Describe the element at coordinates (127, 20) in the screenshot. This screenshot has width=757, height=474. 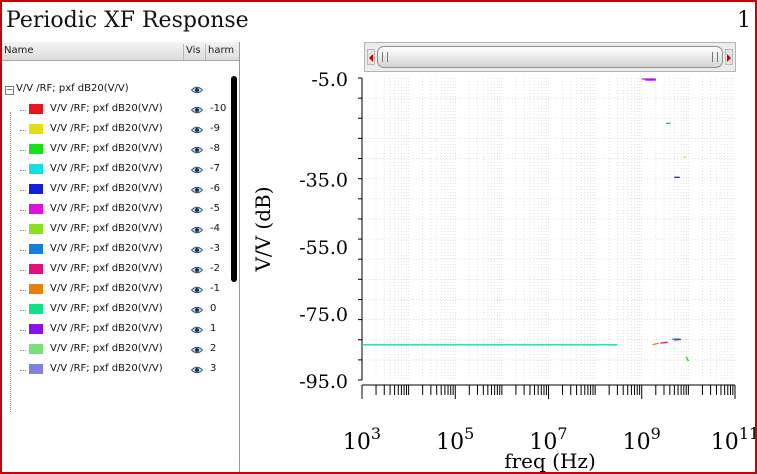
I see `window-title: Periodic XF Response` at that location.